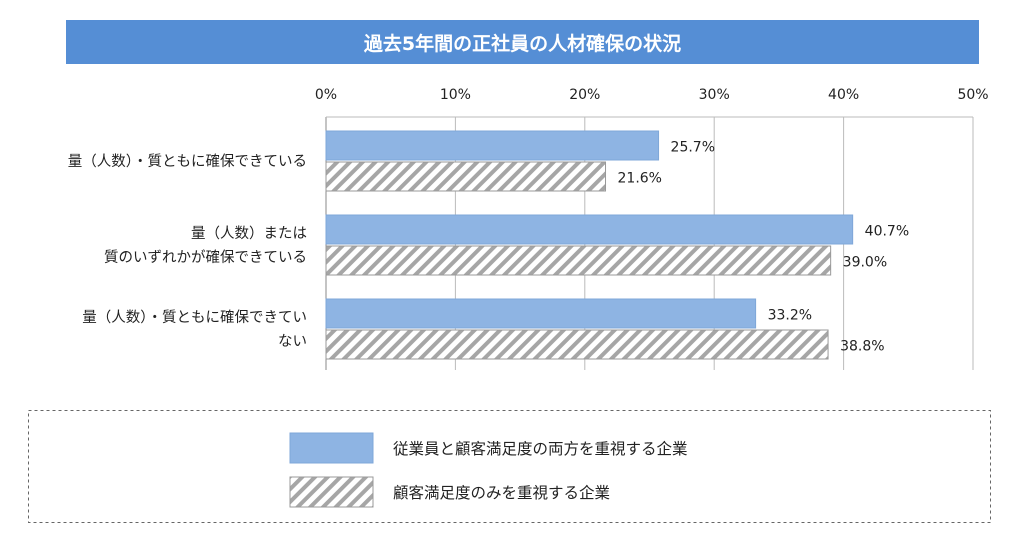 This screenshot has height=545, width=1023. What do you see at coordinates (714, 95) in the screenshot?
I see `x-tick-label: 30%` at bounding box center [714, 95].